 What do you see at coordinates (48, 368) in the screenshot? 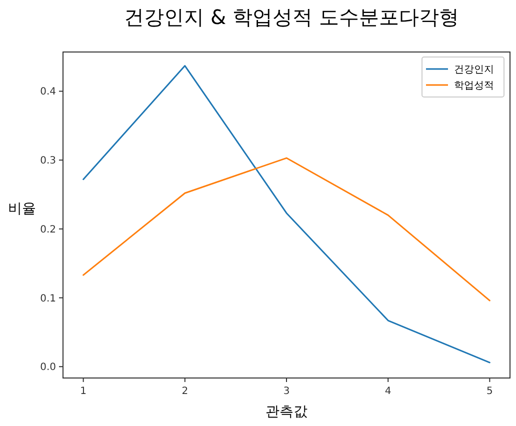
I see `y-tick-label: 0.0` at bounding box center [48, 368].